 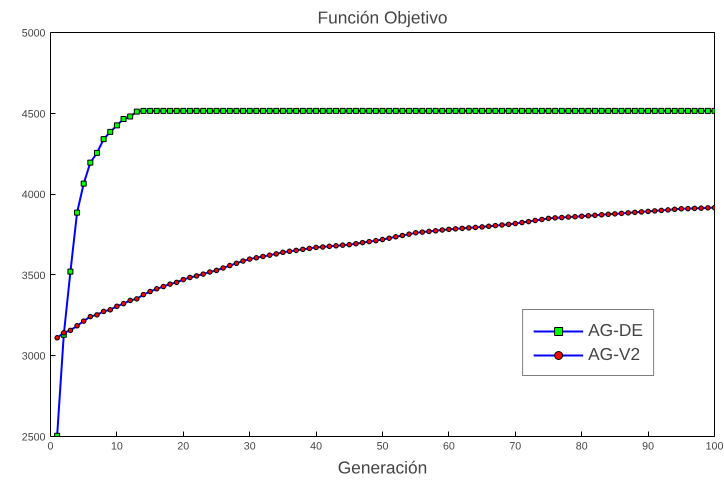 I want to click on y-tick-label: 4000, so click(x=34, y=195).